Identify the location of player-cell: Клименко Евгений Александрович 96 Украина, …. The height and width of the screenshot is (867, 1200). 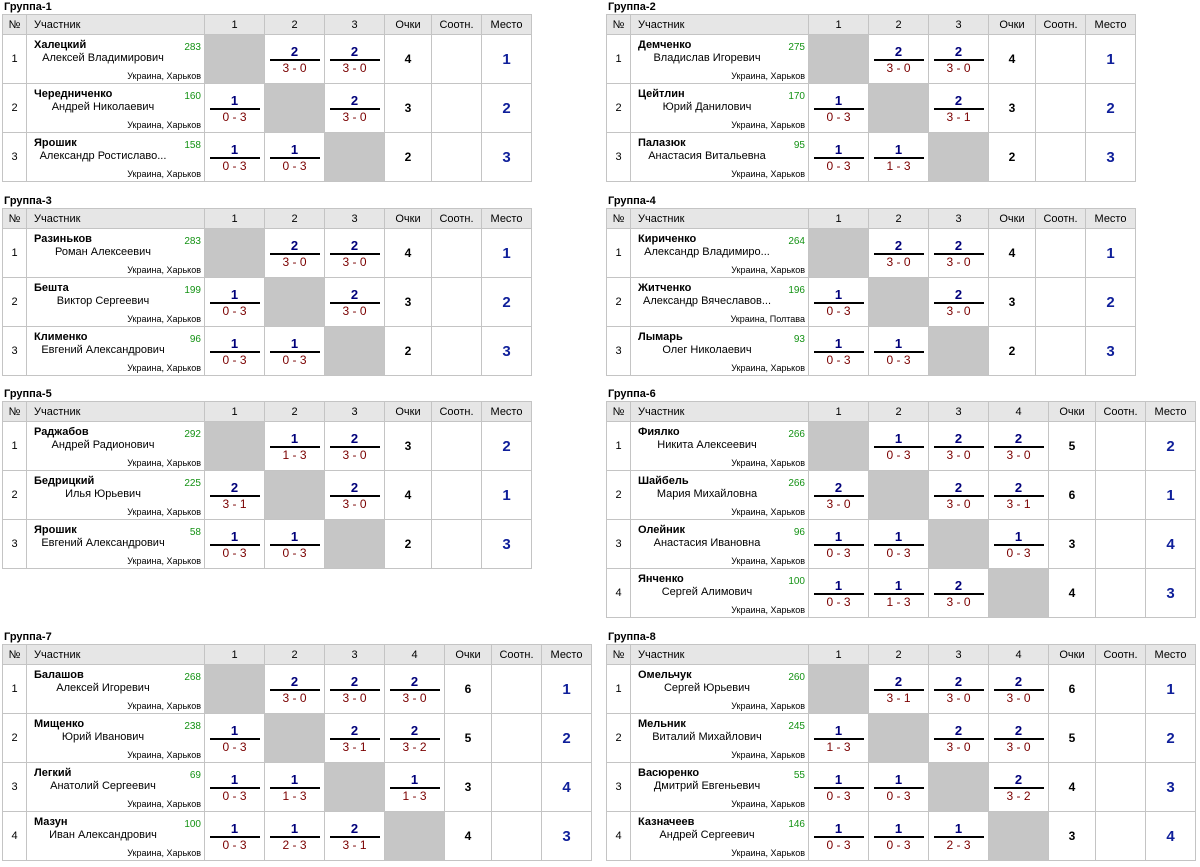
(115, 351).